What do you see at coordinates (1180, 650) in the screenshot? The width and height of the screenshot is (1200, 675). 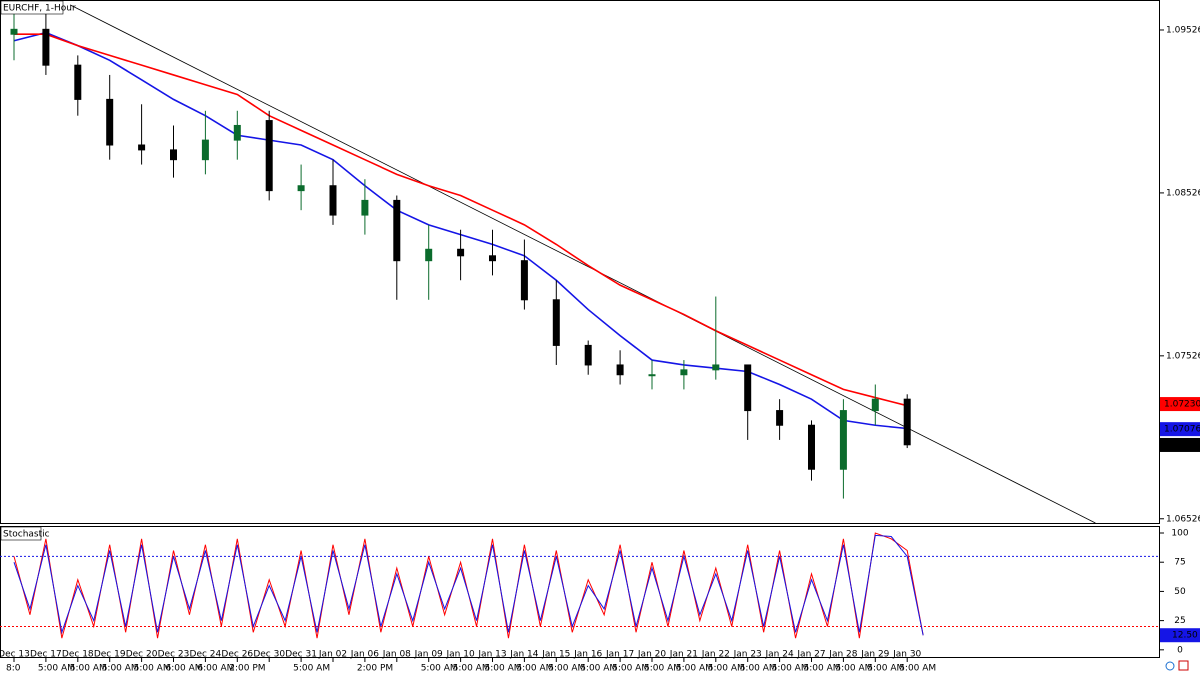 I see `y-tick-label: 0` at bounding box center [1180, 650].